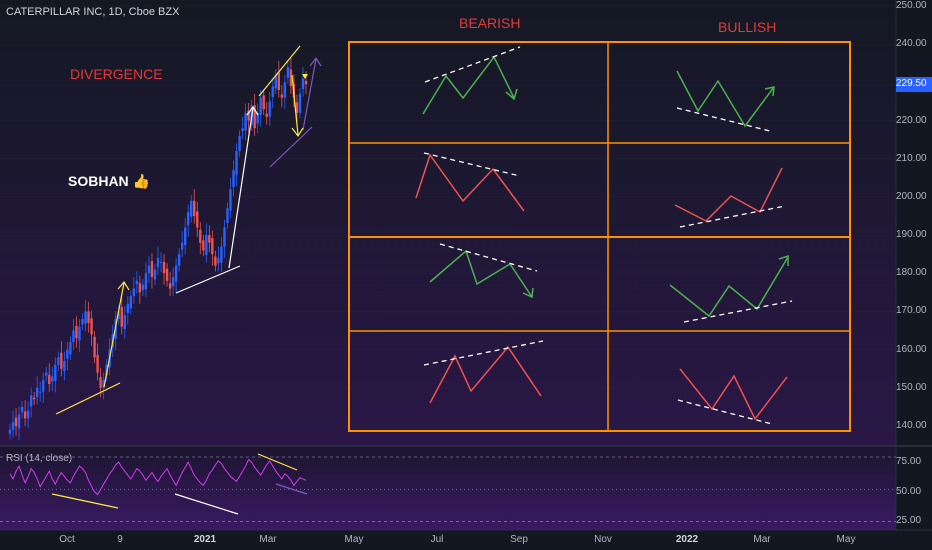 Image resolution: width=932 pixels, height=550 pixels. I want to click on symbol-header: CATERPILLAR INC, 1D, Cboe BZX, so click(93, 12).